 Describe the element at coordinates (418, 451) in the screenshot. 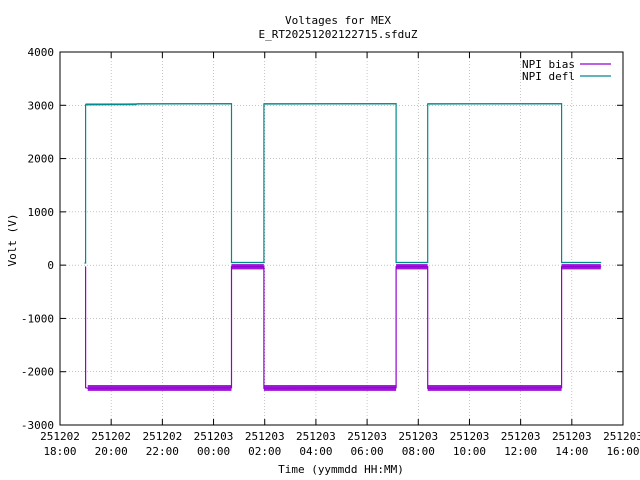

I see `x-tick-label-time: 08:00` at that location.